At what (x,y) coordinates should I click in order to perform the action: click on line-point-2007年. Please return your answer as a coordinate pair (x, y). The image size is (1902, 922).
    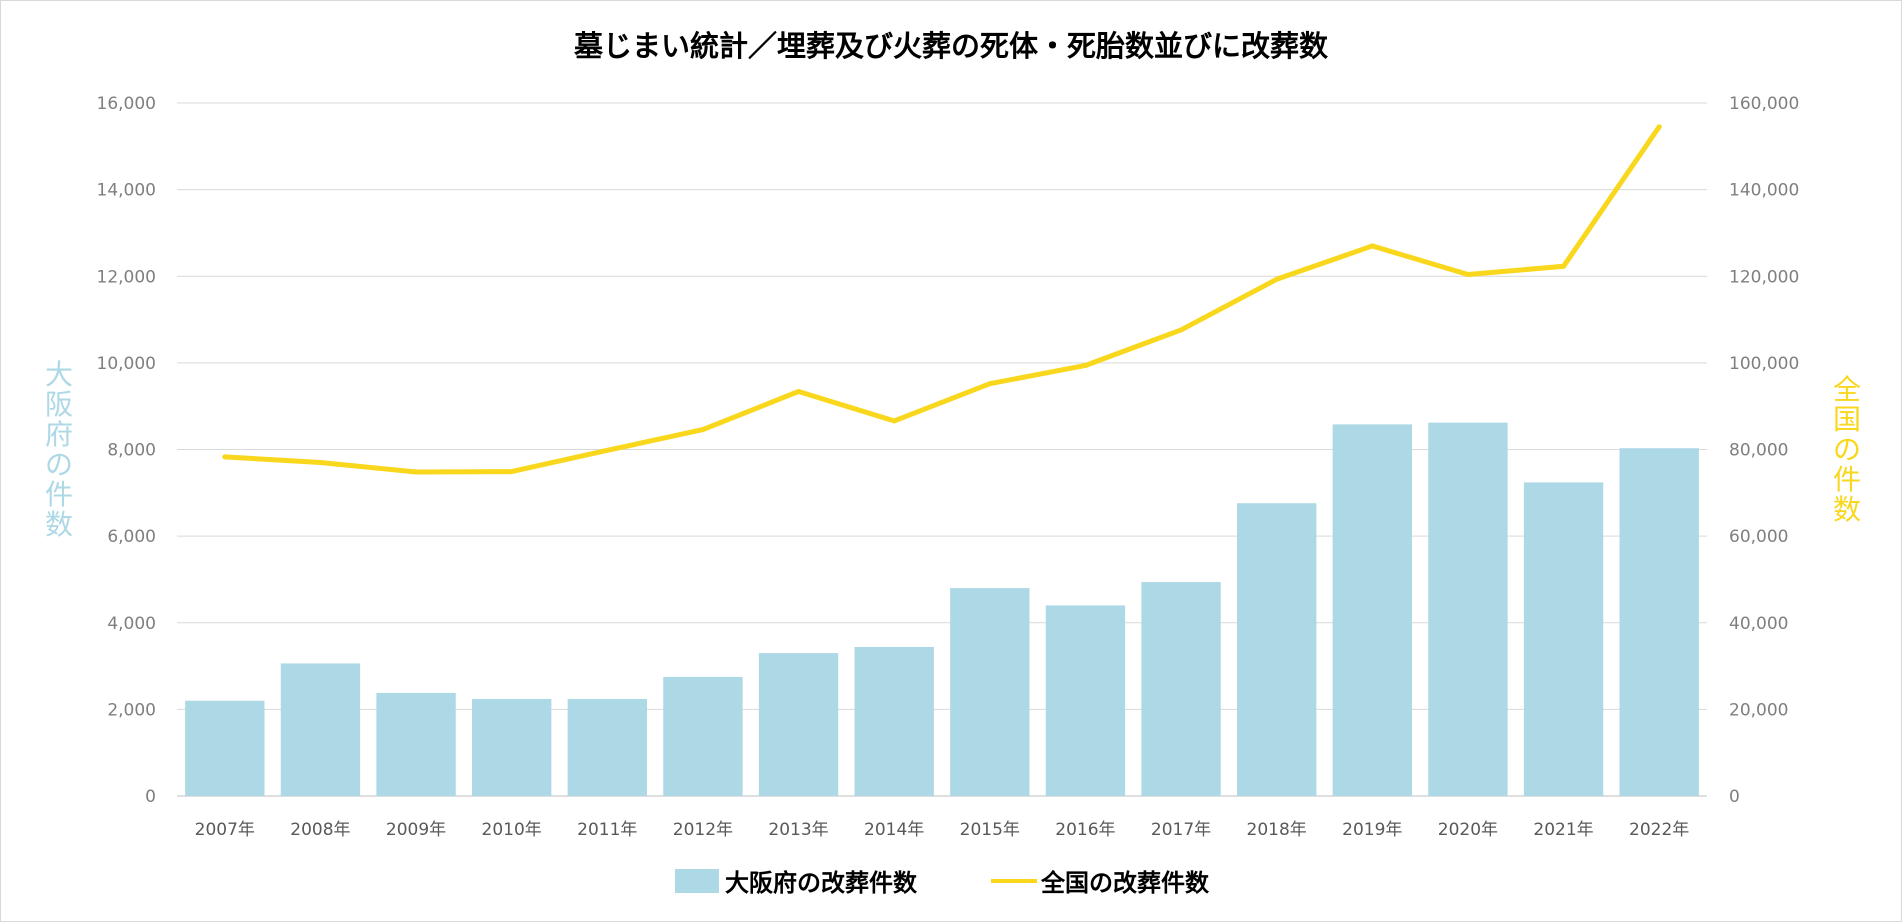
    Looking at the image, I should click on (225, 457).